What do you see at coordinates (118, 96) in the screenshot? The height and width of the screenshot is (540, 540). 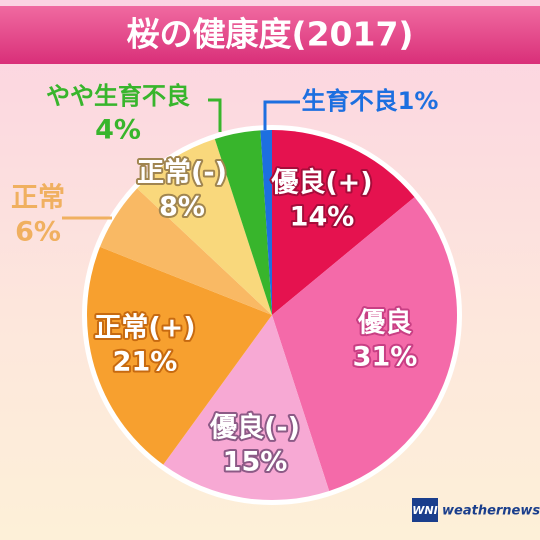 I see `category-label: やや生育不良` at bounding box center [118, 96].